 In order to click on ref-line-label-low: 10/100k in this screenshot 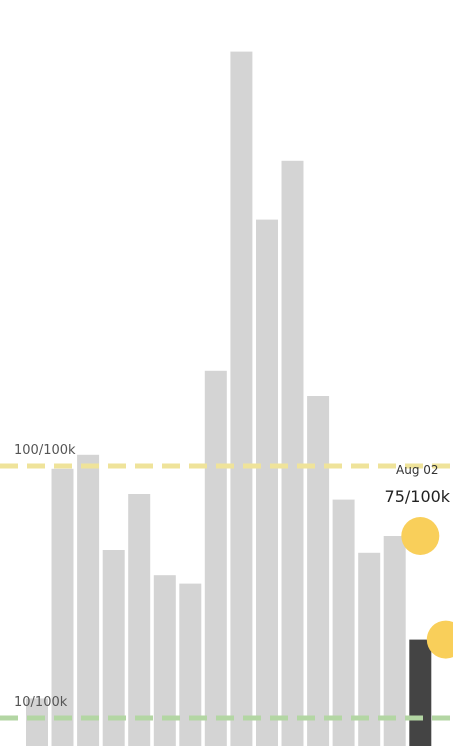, I will do `click(41, 702)`.